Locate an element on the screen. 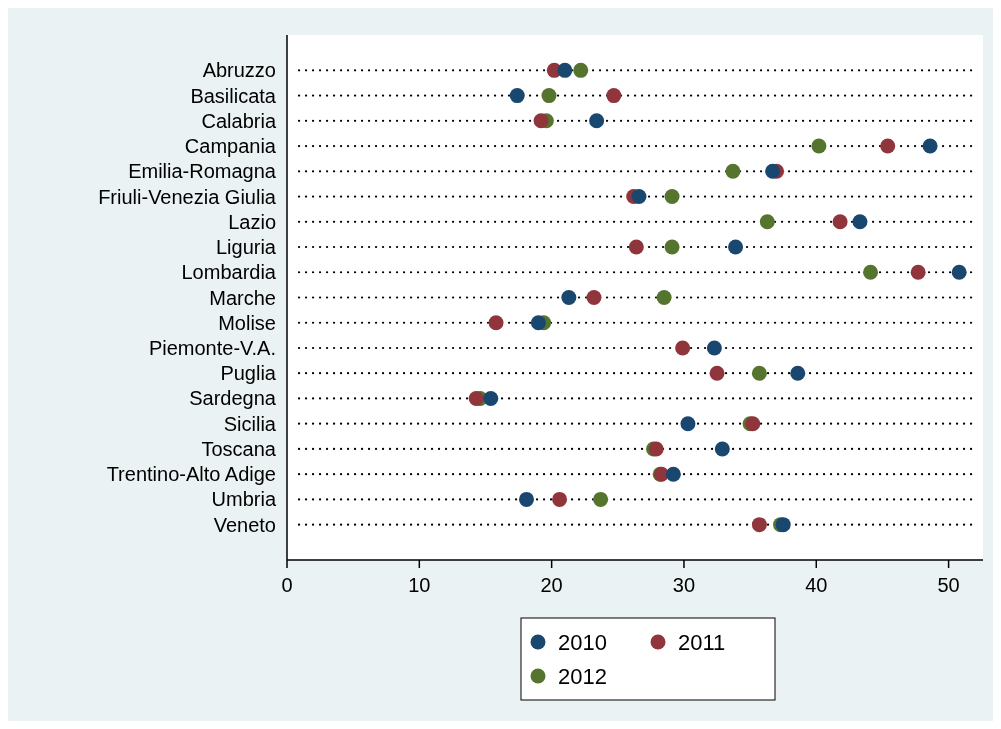  y-tick-label: Emilia-Romagna is located at coordinates (202, 171).